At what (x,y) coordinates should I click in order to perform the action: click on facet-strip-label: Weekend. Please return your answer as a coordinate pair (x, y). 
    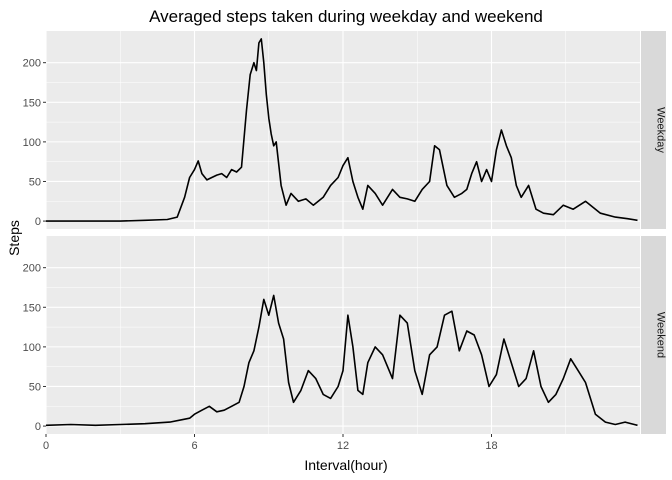
    Looking at the image, I should click on (661, 335).